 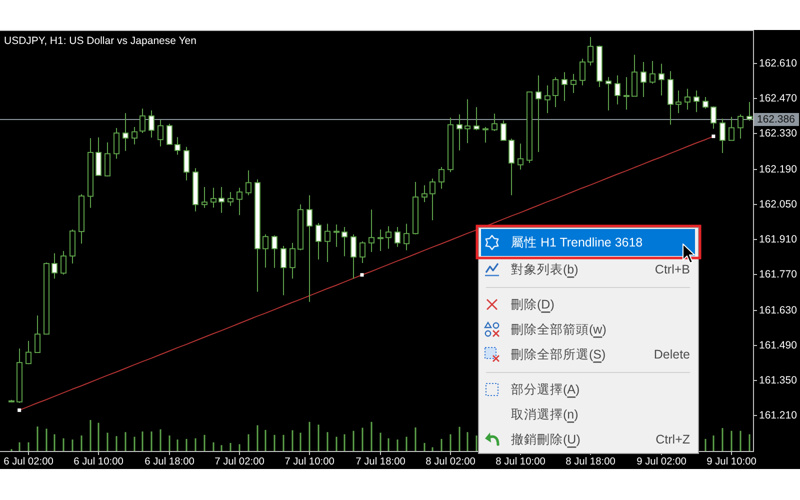 I want to click on annotation: Ctrl+Z, so click(x=673, y=439).